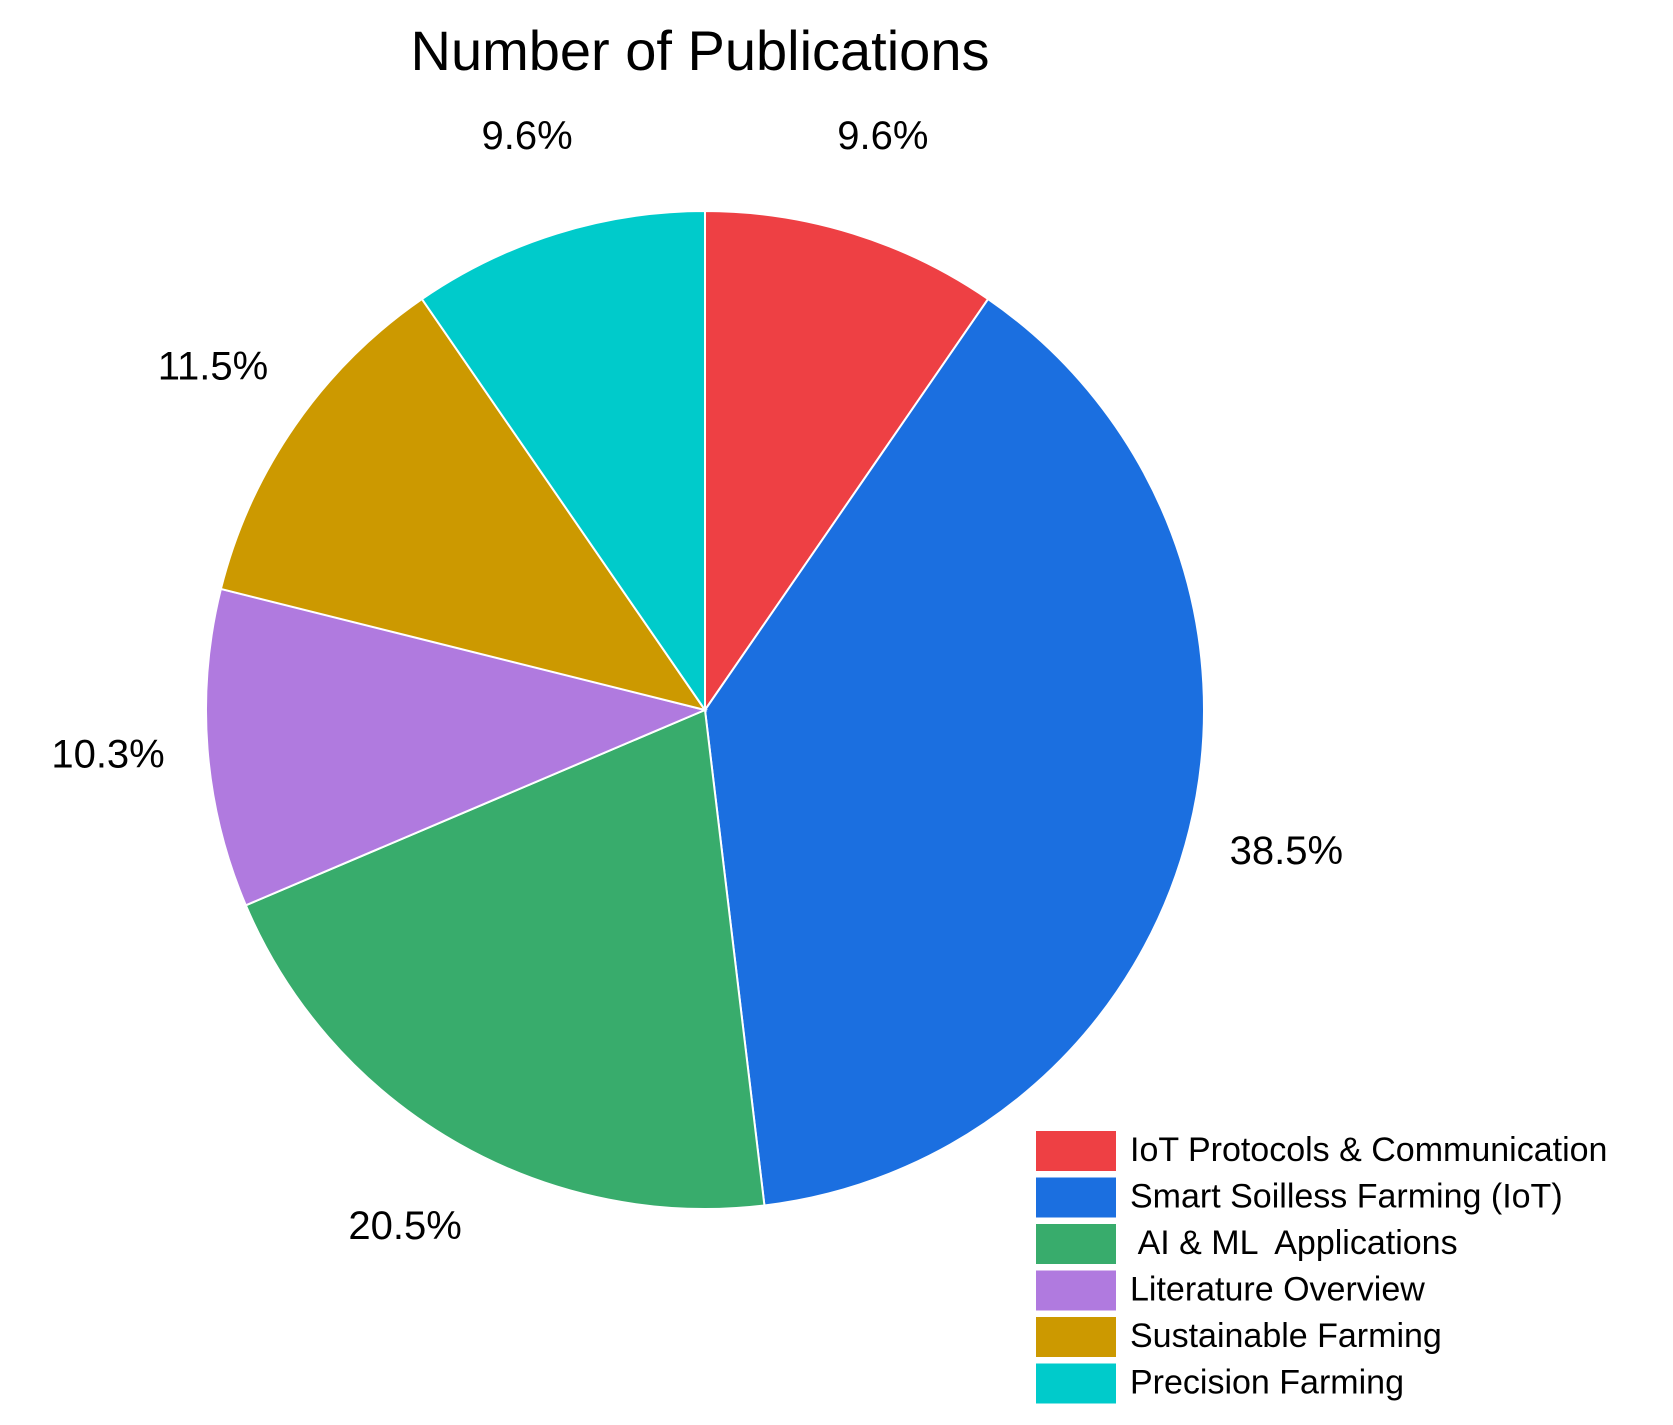  I want to click on legend-label: IoT Protocols & Communication, so click(1368, 1150).